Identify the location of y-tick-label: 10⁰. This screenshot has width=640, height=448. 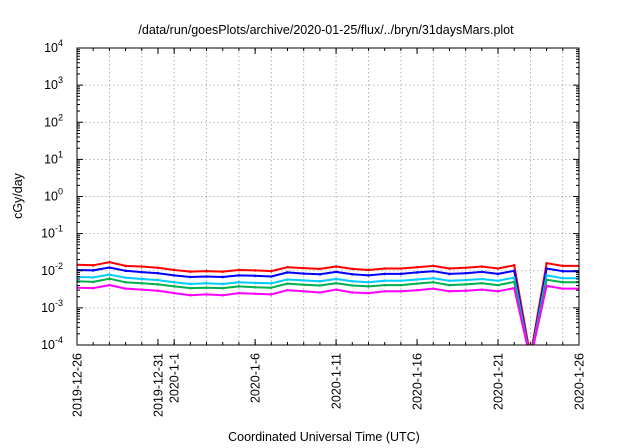
(53, 195).